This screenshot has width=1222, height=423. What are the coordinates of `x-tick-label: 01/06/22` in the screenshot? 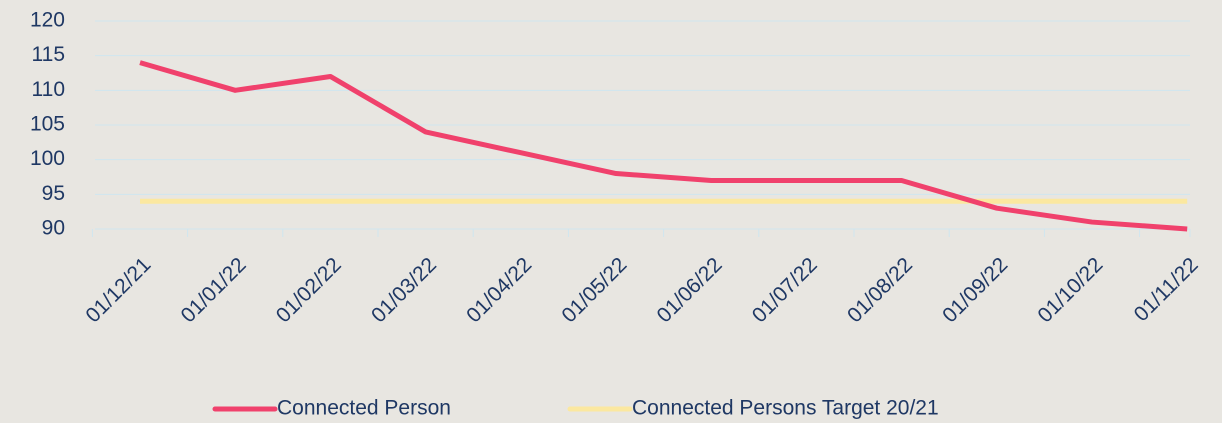 It's located at (690, 290).